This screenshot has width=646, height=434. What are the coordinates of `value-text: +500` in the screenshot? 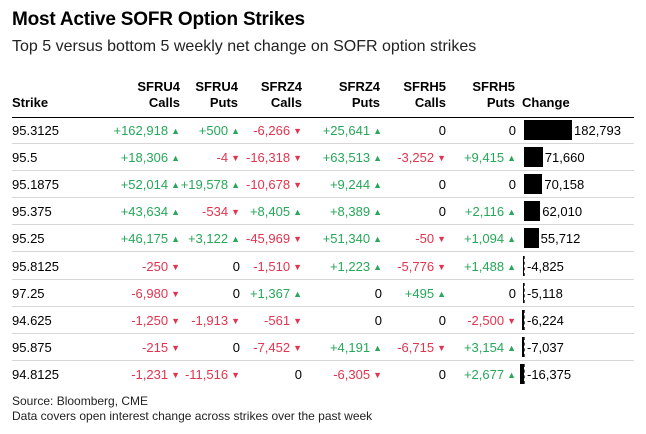 It's located at (213, 130).